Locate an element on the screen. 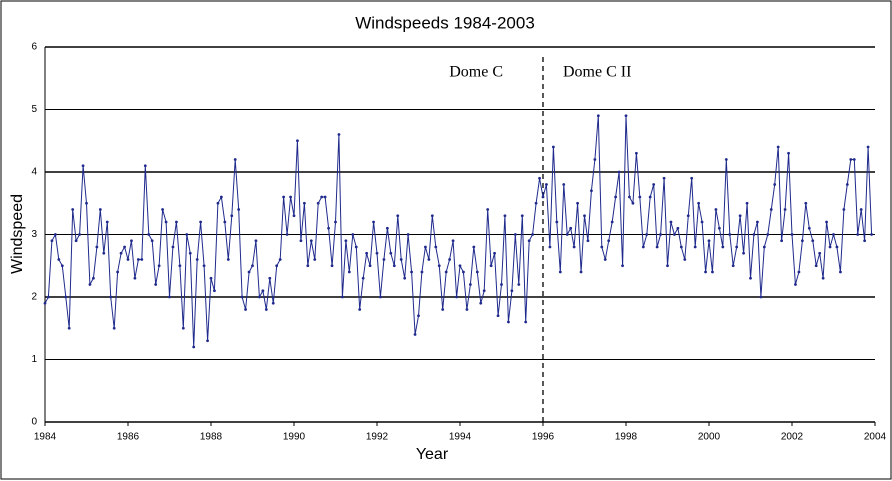 Image resolution: width=892 pixels, height=481 pixels. x-tick-label: 1992 is located at coordinates (377, 437).